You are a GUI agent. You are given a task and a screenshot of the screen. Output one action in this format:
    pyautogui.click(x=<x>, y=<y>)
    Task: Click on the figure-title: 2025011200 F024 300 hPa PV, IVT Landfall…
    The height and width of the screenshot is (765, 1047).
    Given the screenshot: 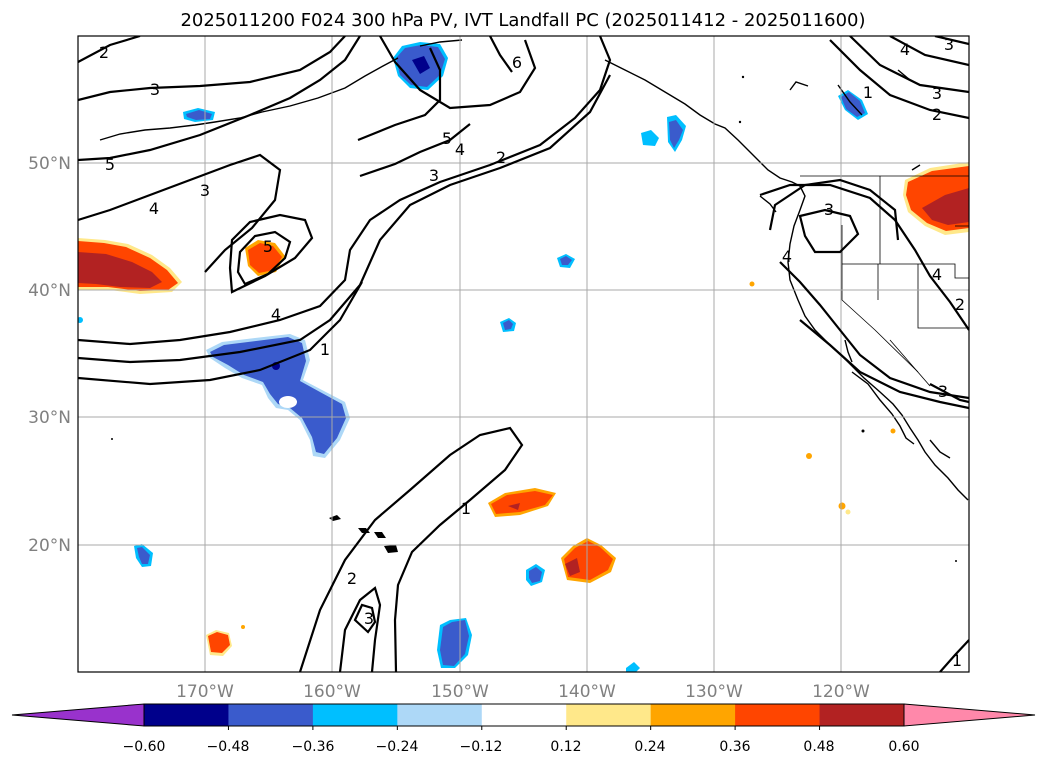 What is the action you would take?
    pyautogui.click(x=522, y=20)
    